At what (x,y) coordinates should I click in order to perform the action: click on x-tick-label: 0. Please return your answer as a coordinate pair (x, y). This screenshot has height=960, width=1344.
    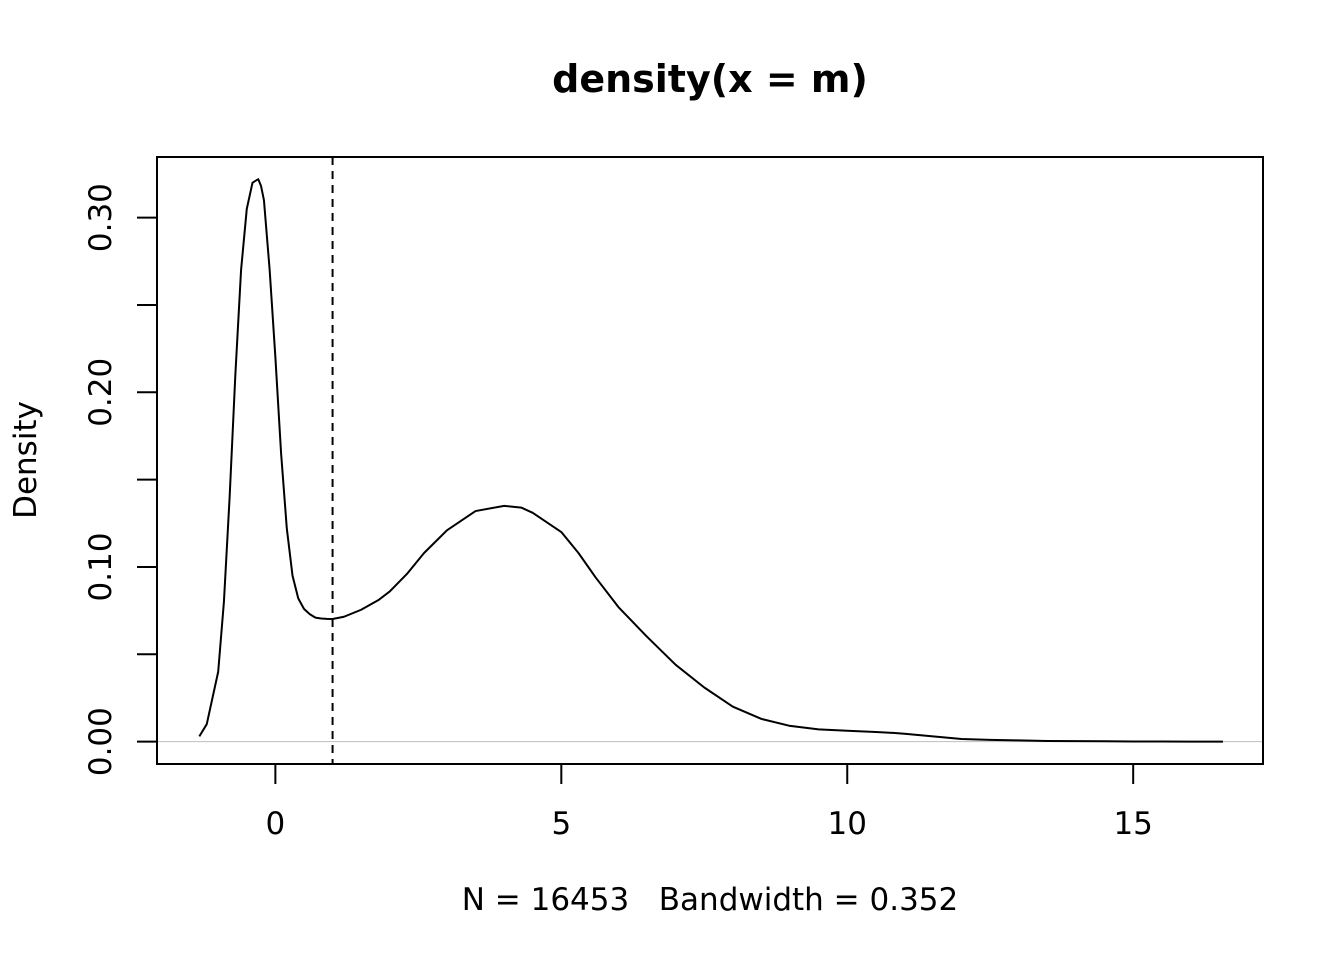
    Looking at the image, I should click on (276, 824).